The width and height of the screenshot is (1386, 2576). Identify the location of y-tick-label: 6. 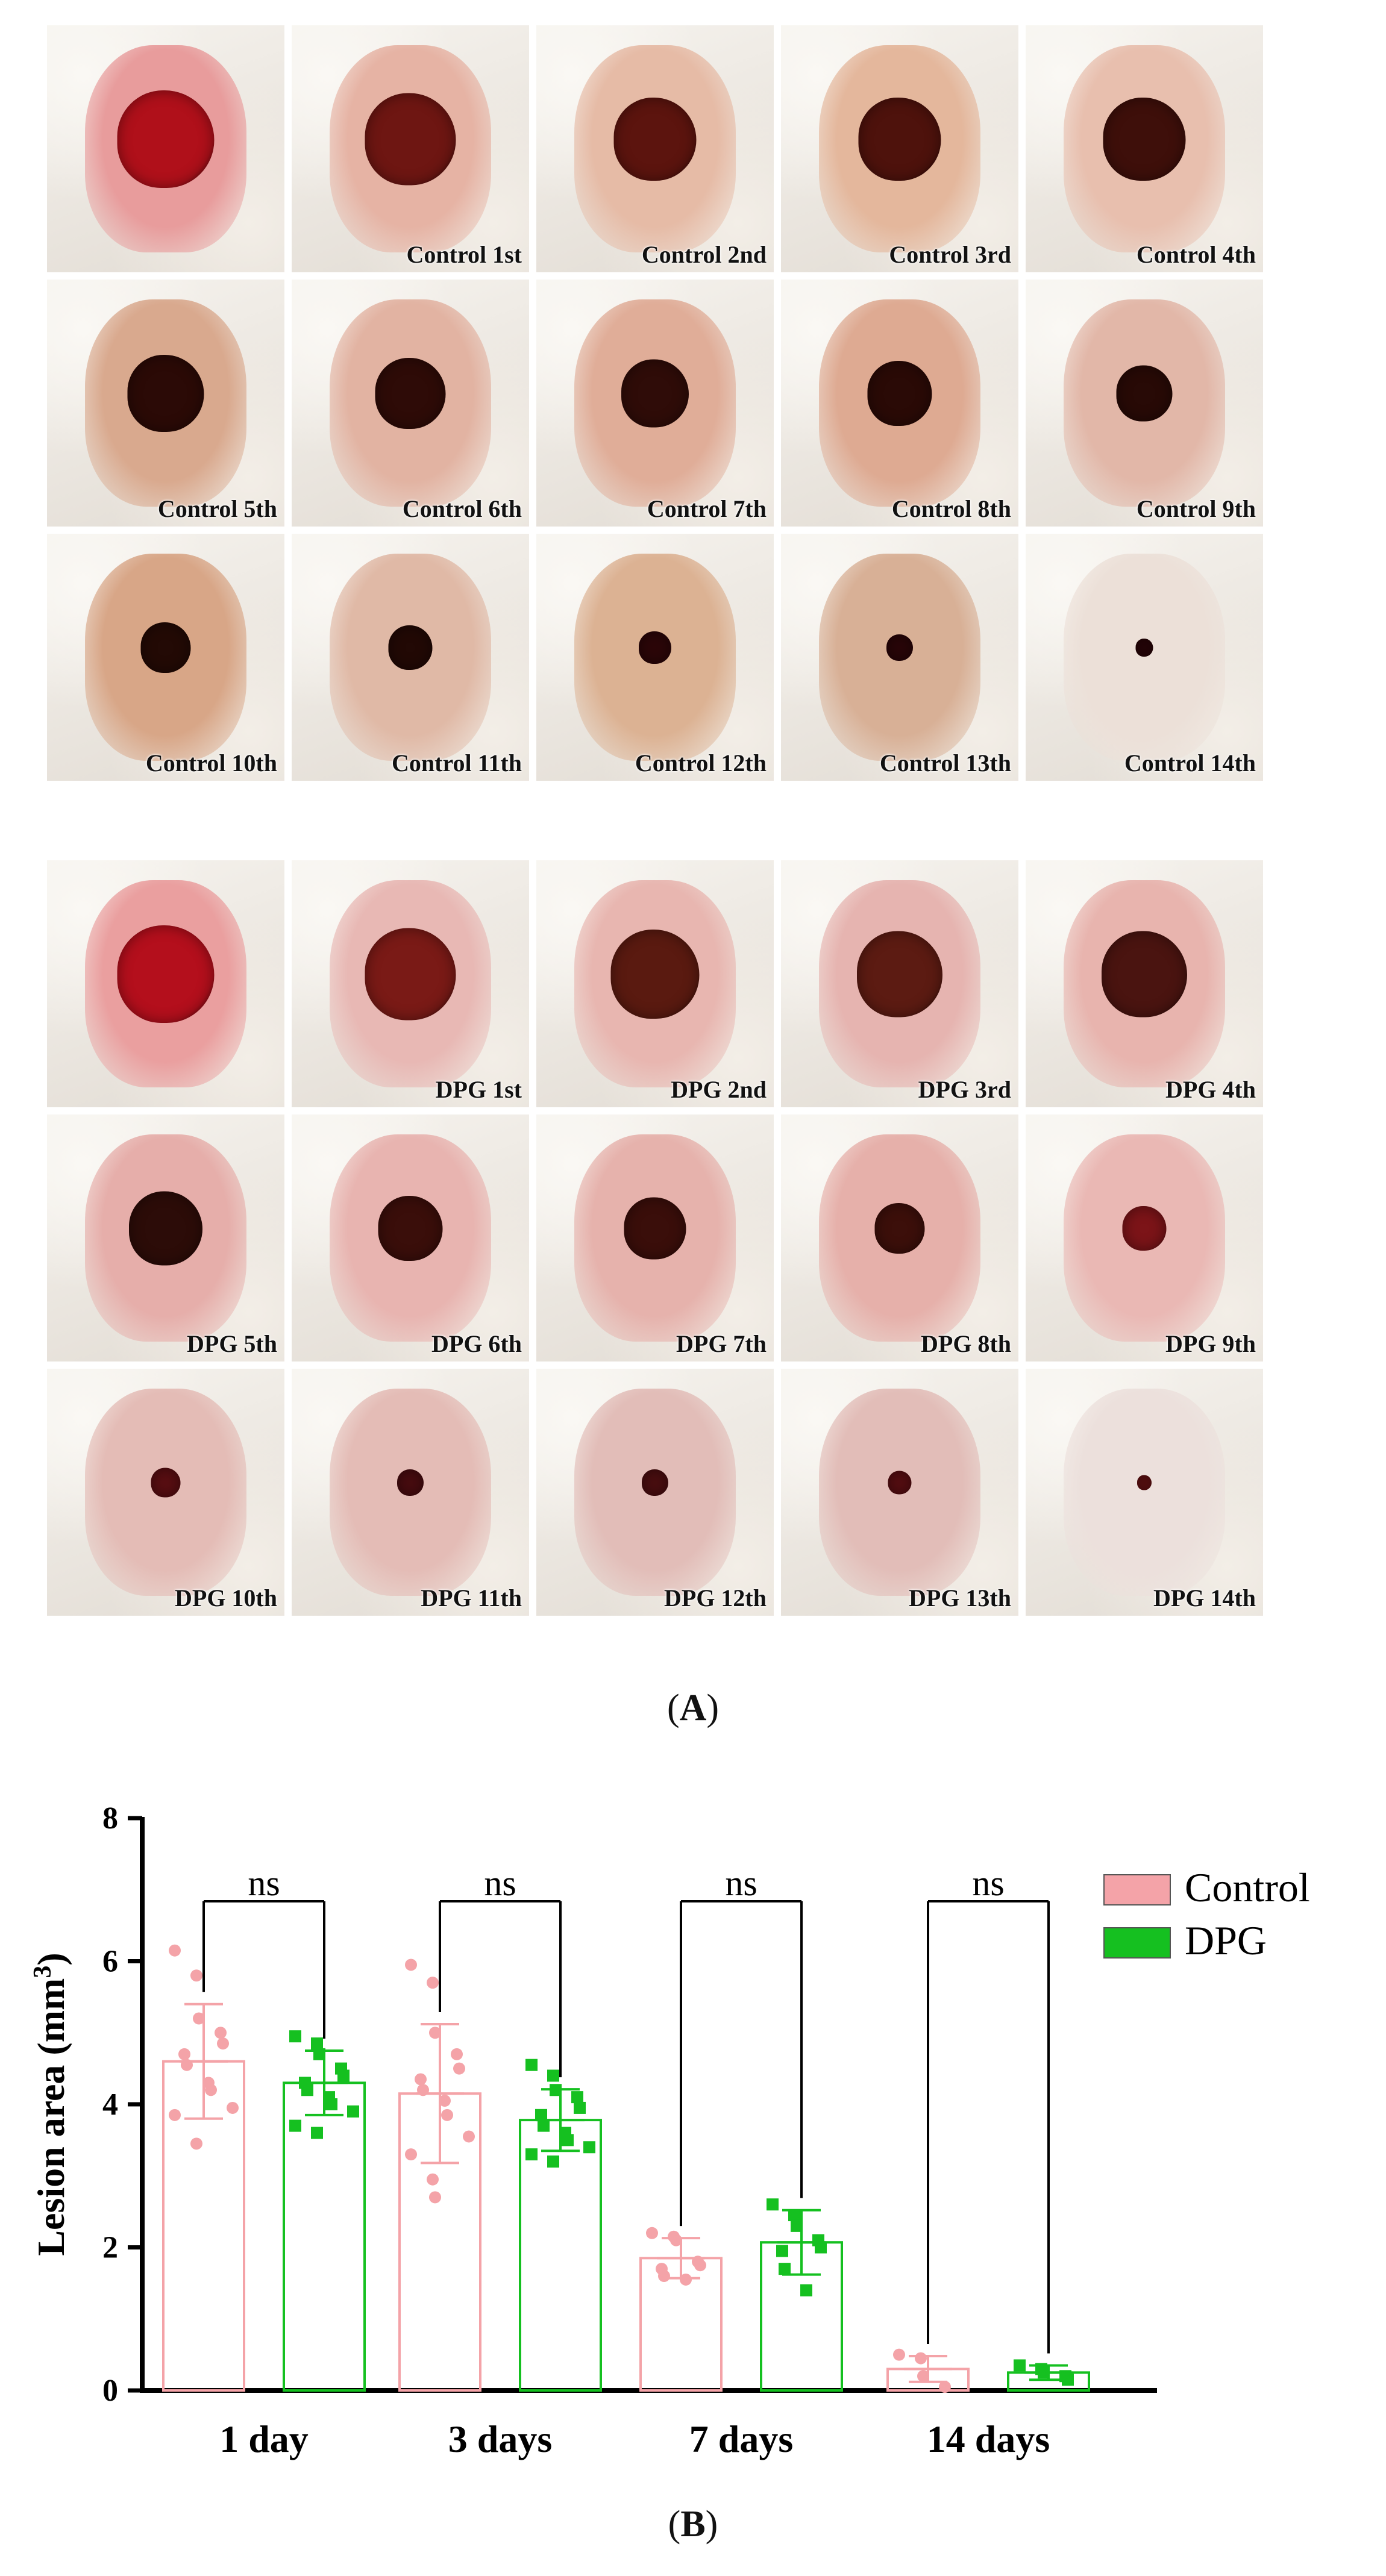
(110, 1962).